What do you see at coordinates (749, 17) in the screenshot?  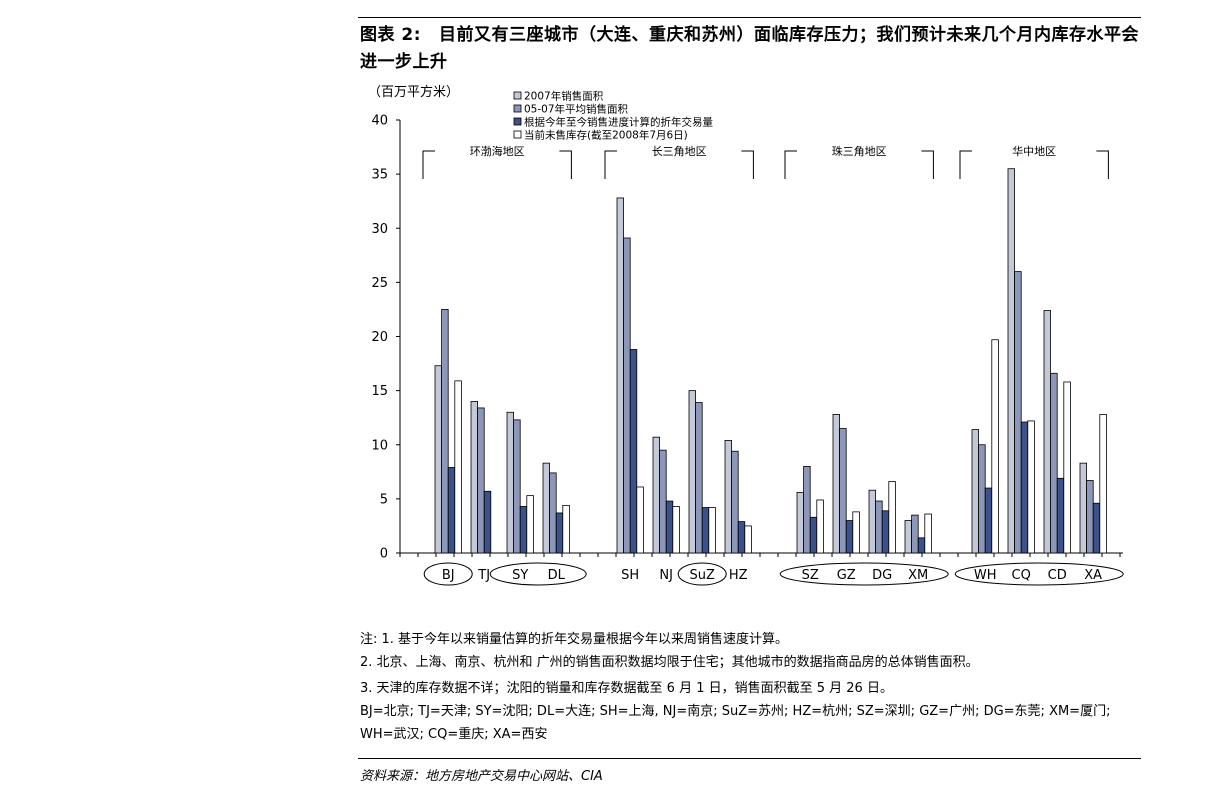 I see `top-rule` at bounding box center [749, 17].